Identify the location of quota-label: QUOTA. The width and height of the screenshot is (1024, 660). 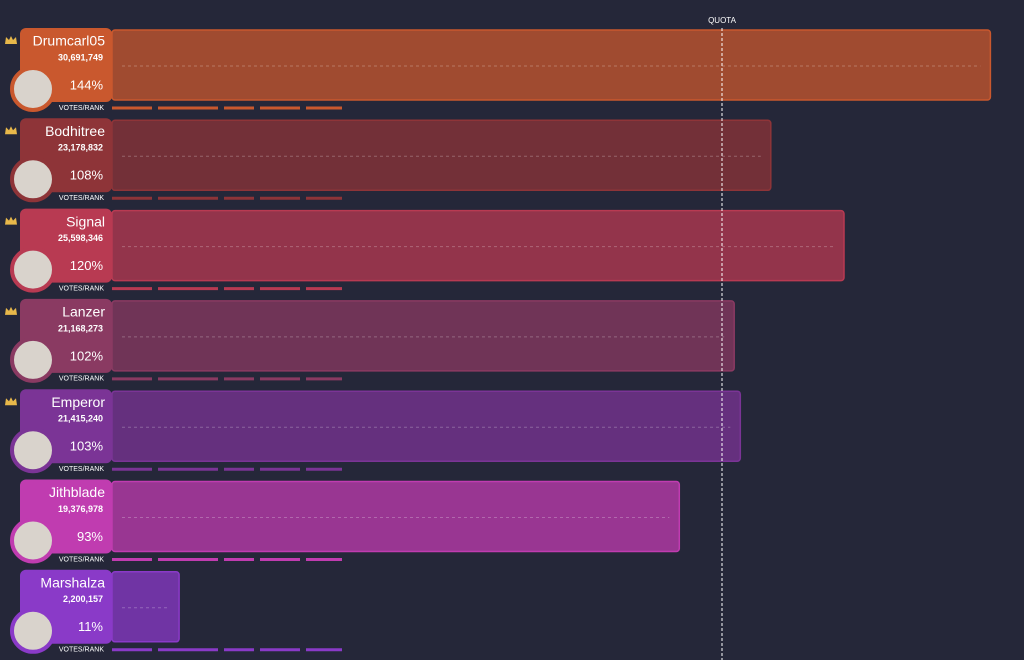
(722, 20).